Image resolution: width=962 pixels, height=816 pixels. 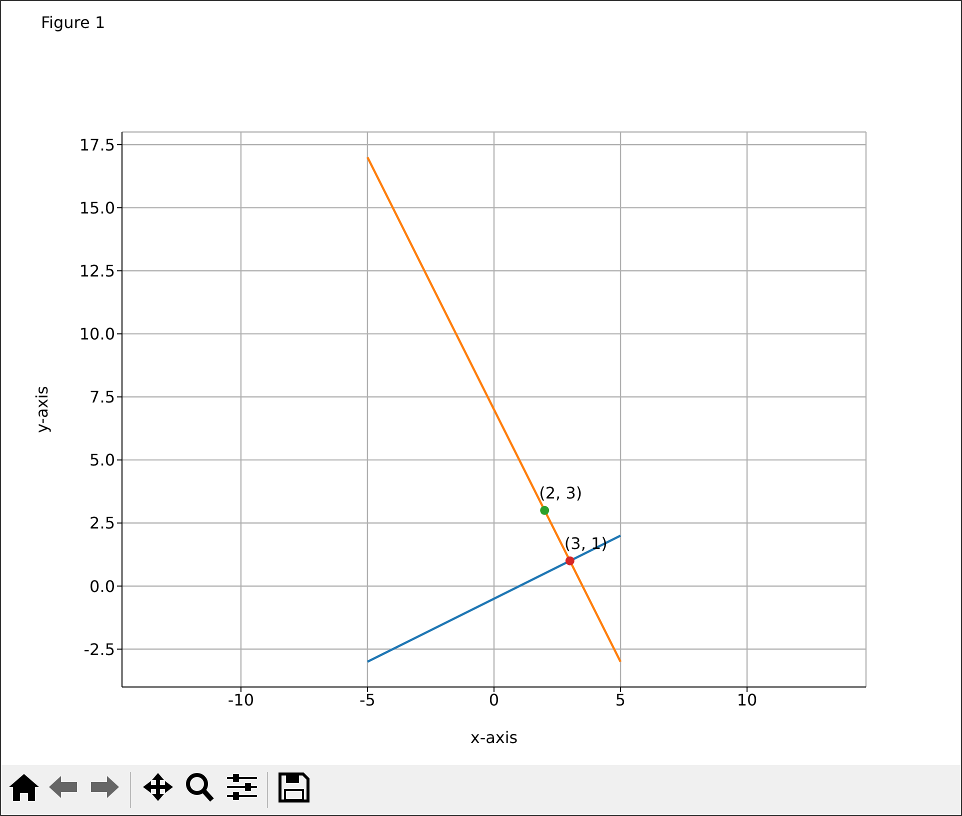 I want to click on y-tick-label: 2.5, so click(x=102, y=523).